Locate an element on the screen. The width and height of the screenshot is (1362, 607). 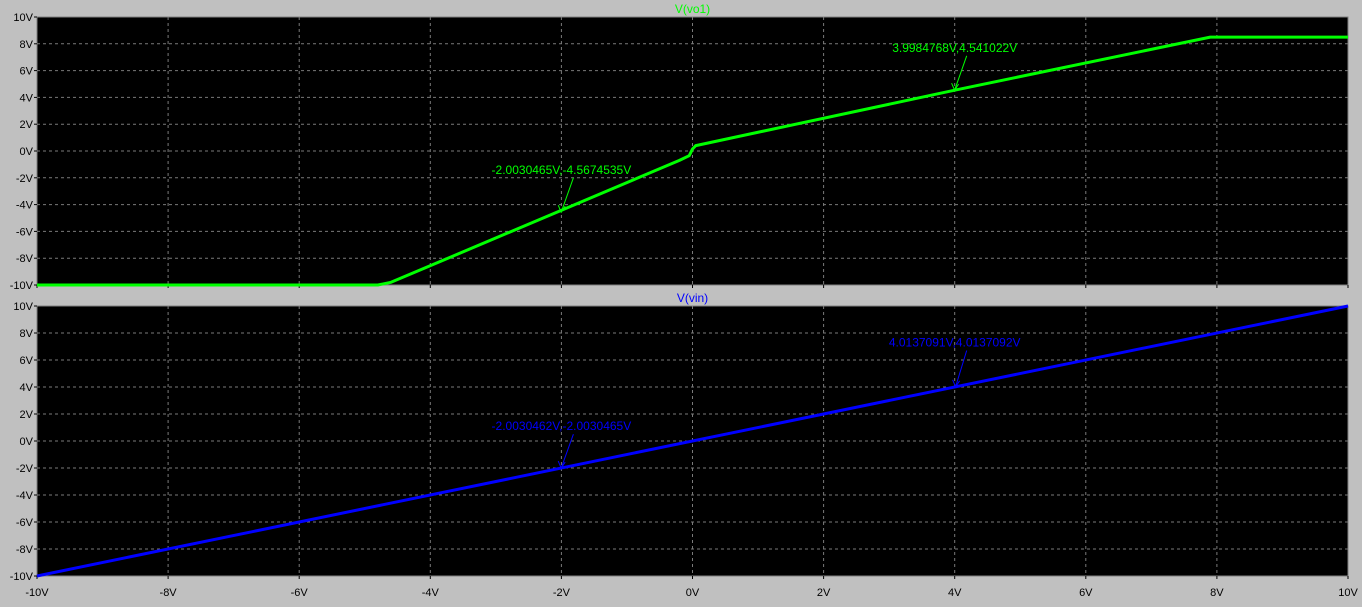
cursor-annotation-label: 4.0137091V,4.0137092V is located at coordinates (955, 343).